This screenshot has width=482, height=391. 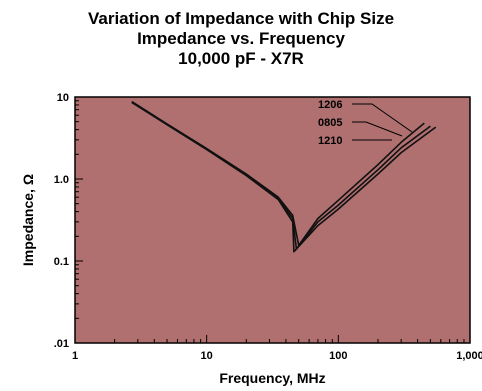 What do you see at coordinates (241, 58) in the screenshot?
I see `chart-subtitle-capacitance: 10,000 pF - X7R` at bounding box center [241, 58].